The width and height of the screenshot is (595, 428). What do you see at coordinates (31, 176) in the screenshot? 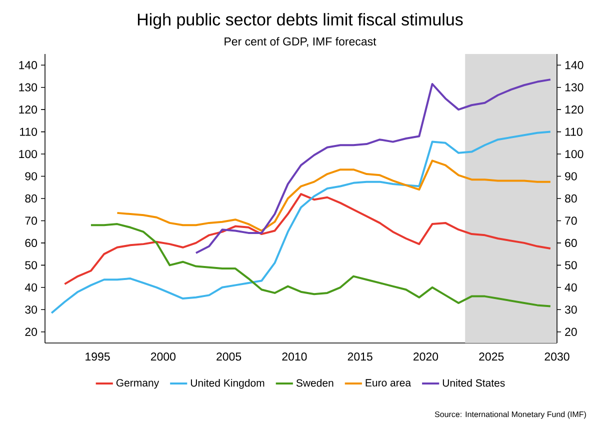
I see `y2-tick-label: 90` at bounding box center [31, 176].